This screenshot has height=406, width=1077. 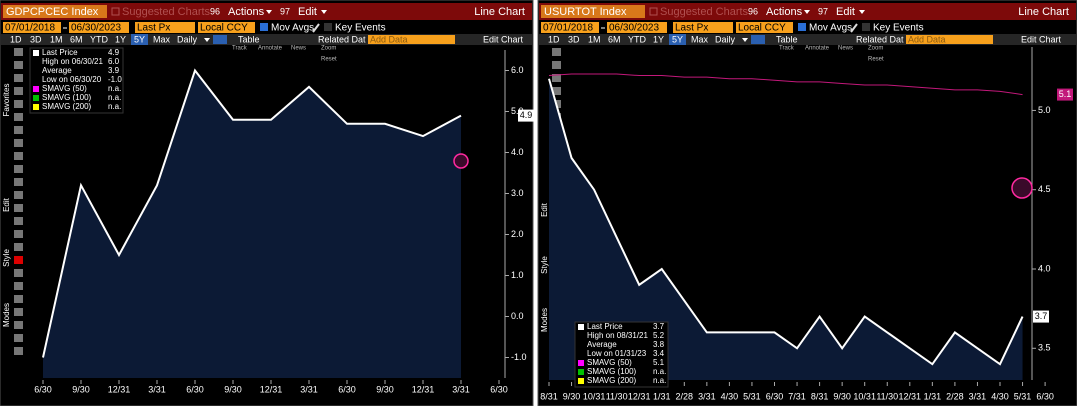 I want to click on legend-label: Low on 01/31/23, so click(x=617, y=353).